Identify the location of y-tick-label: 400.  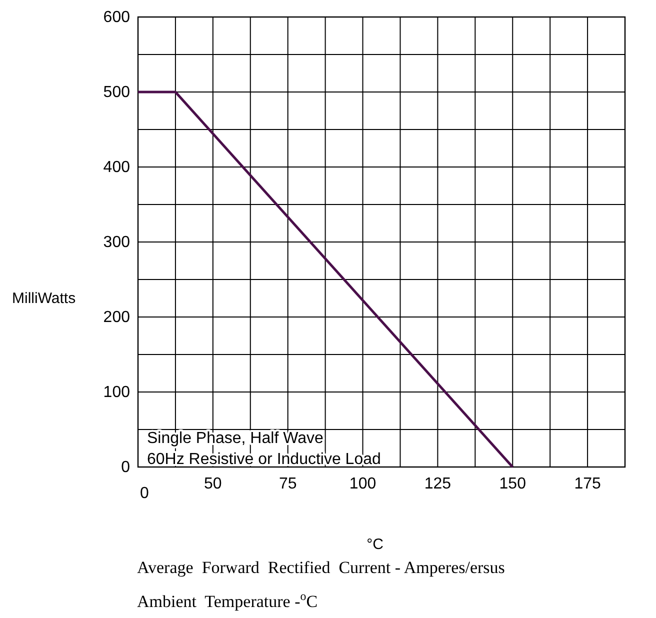
(116, 167).